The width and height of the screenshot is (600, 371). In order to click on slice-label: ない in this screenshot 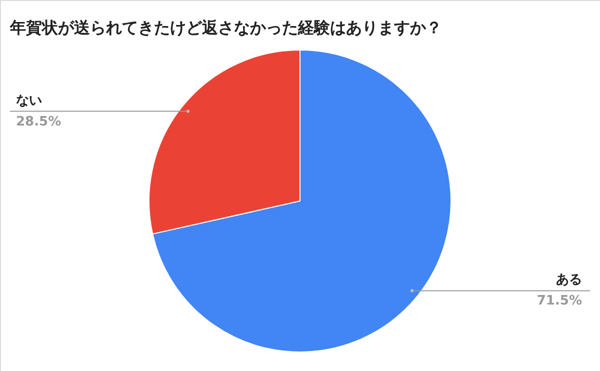, I will do `click(29, 100)`.